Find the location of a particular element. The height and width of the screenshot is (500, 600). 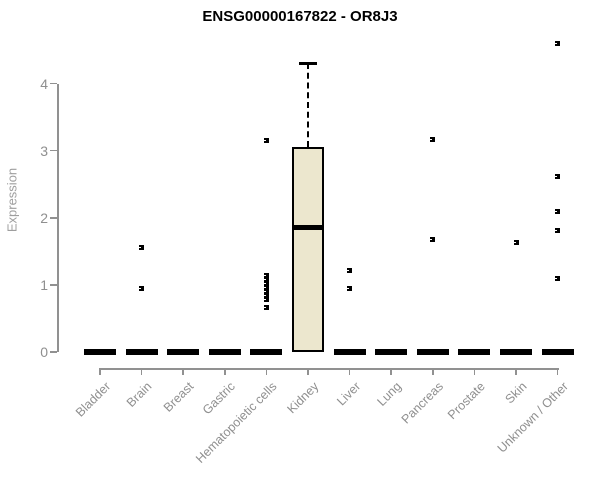

y-axis-tick-label: 1 is located at coordinates (44, 284).